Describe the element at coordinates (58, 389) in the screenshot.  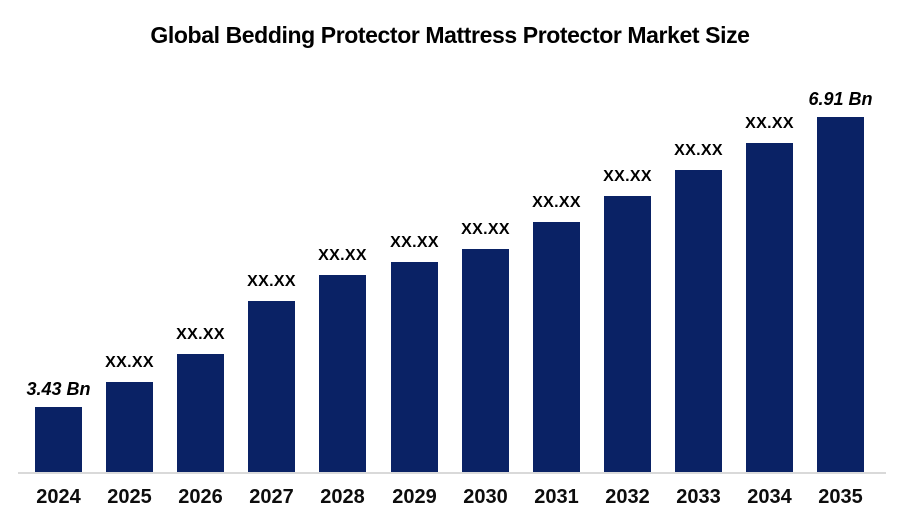
I see `bar-value-label: 3.43 Bn` at that location.